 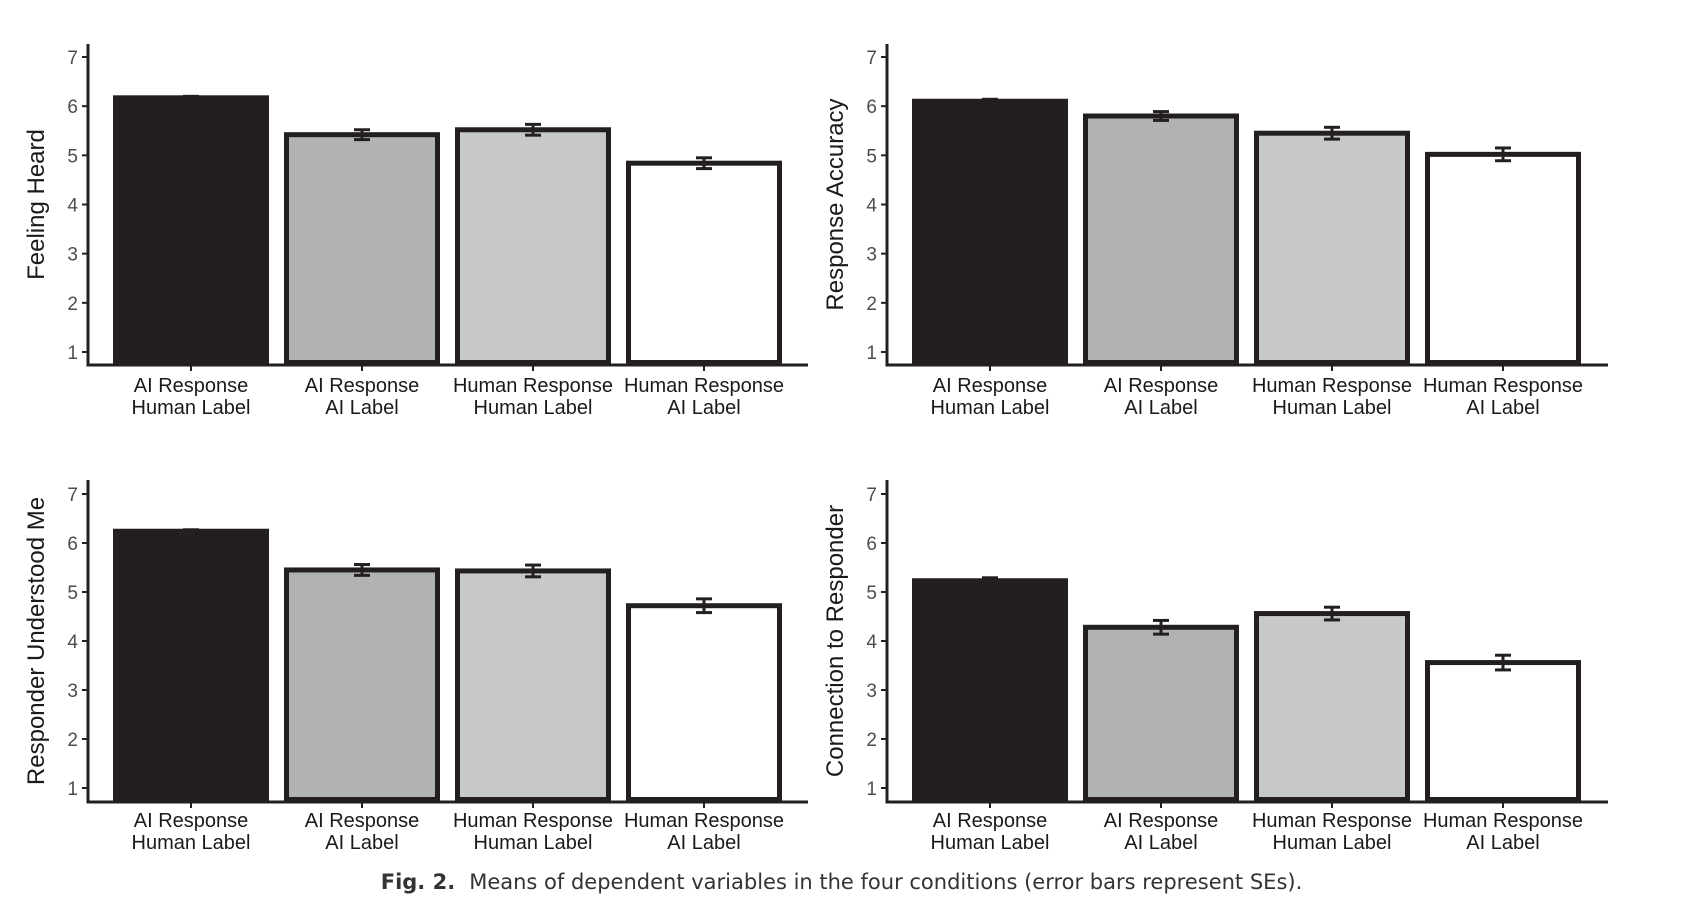 What do you see at coordinates (36, 204) in the screenshot?
I see `y-axis-title: Feeling Heard` at bounding box center [36, 204].